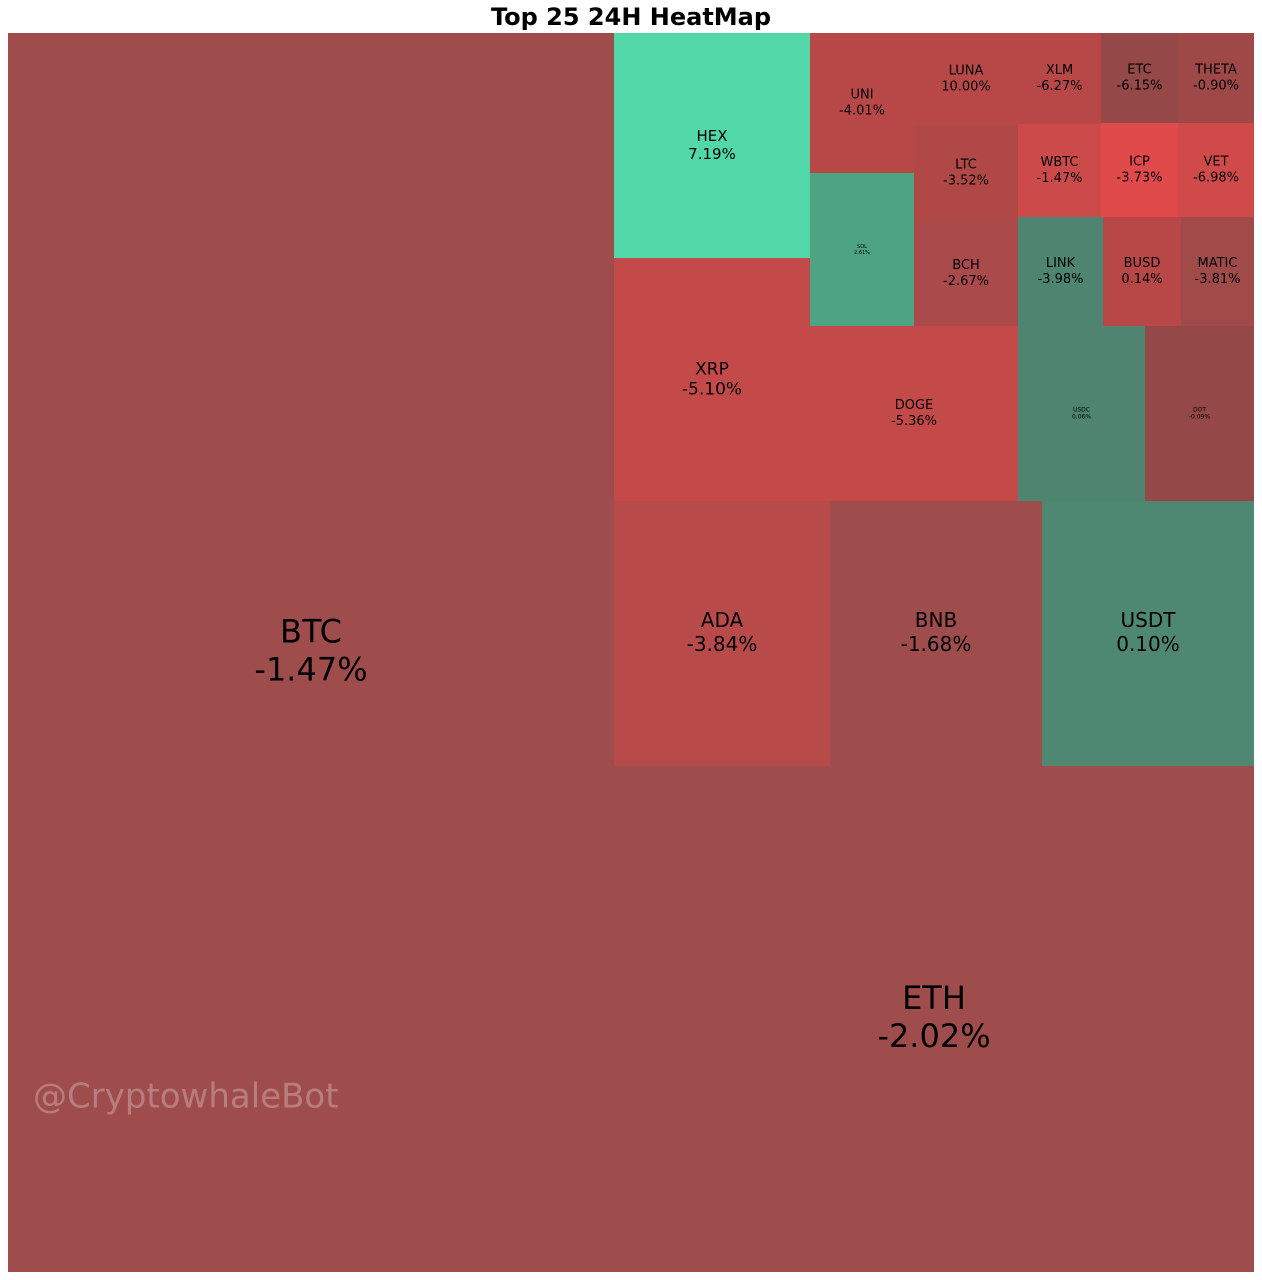 The height and width of the screenshot is (1280, 1262). What do you see at coordinates (936, 644) in the screenshot?
I see `tile-value-label: -1.68%` at bounding box center [936, 644].